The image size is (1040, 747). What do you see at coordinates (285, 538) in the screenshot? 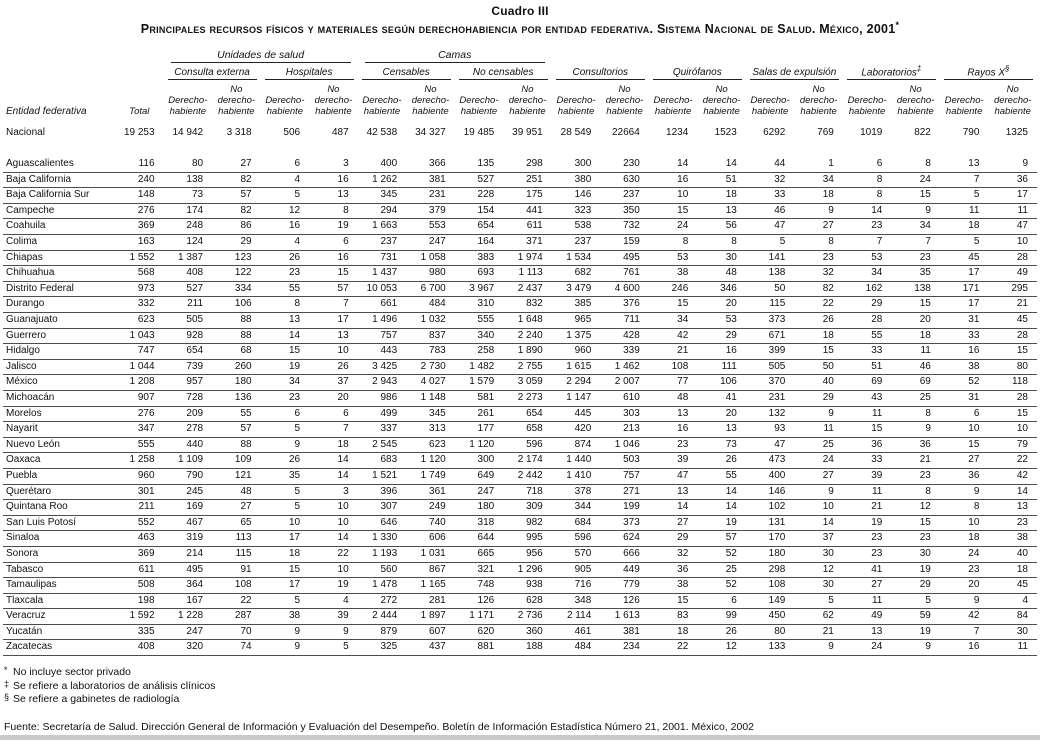
I see `cell: 17` at bounding box center [285, 538].